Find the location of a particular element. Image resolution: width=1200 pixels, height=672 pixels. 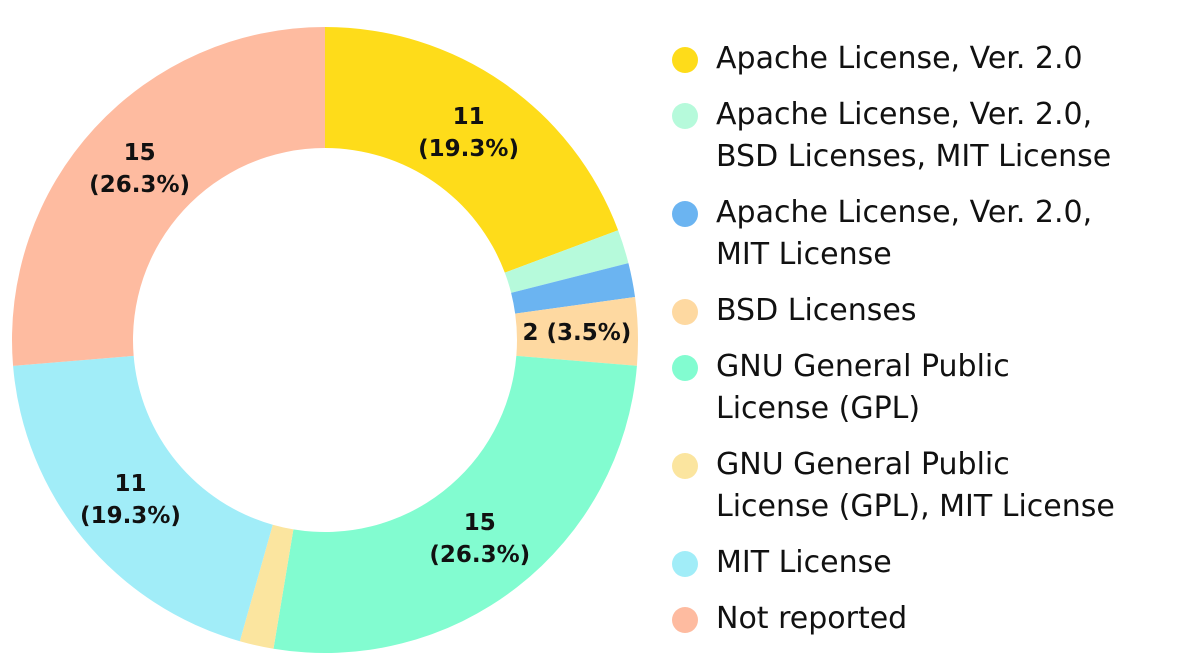

legend-item: Apache License, Ver. 2.0 is located at coordinates (893, 59).